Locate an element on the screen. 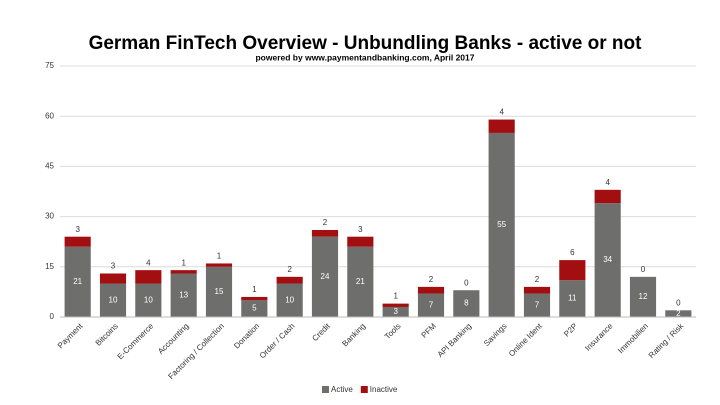  y-tick-label: 30 is located at coordinates (49, 216).